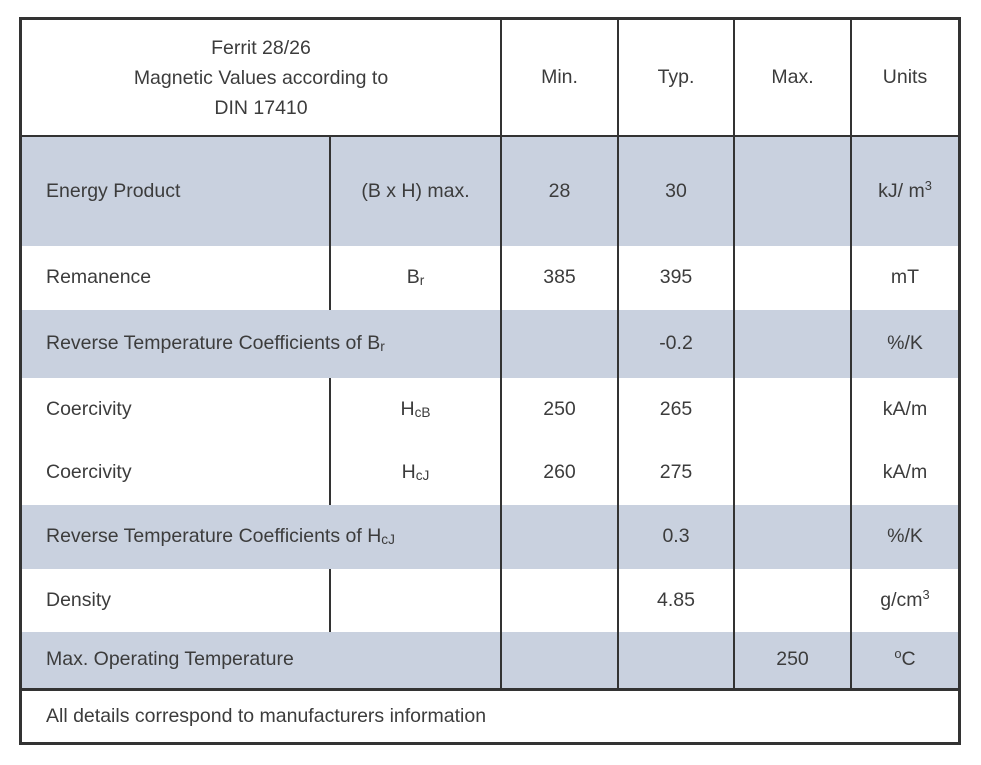 This screenshot has height=765, width=981. I want to click on title-line-description: Magnetic Values according to, so click(261, 77).